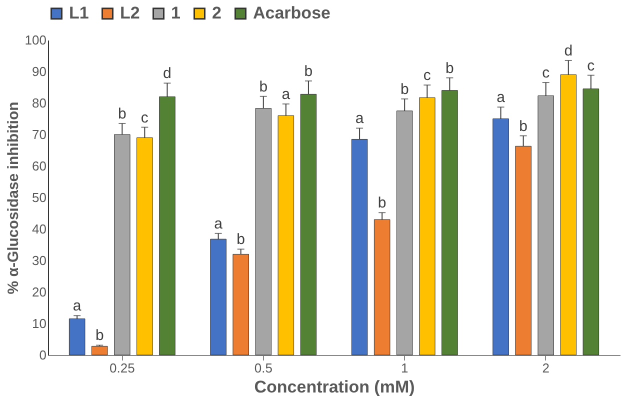 This screenshot has height=400, width=630. What do you see at coordinates (42, 355) in the screenshot?
I see `y-tick-label: 0` at bounding box center [42, 355].